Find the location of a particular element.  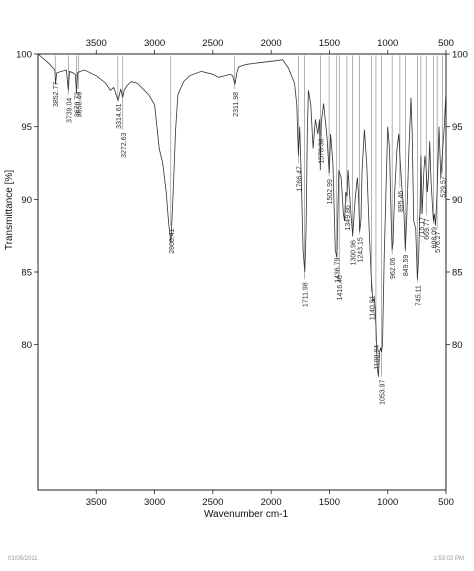

peak-label: 1416.46 is located at coordinates (340, 287).